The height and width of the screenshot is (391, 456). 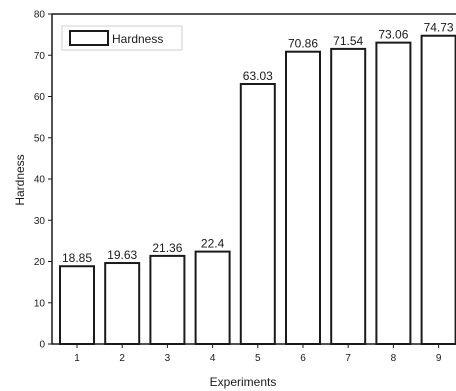 What do you see at coordinates (168, 358) in the screenshot?
I see `x-tick-label: 3` at bounding box center [168, 358].